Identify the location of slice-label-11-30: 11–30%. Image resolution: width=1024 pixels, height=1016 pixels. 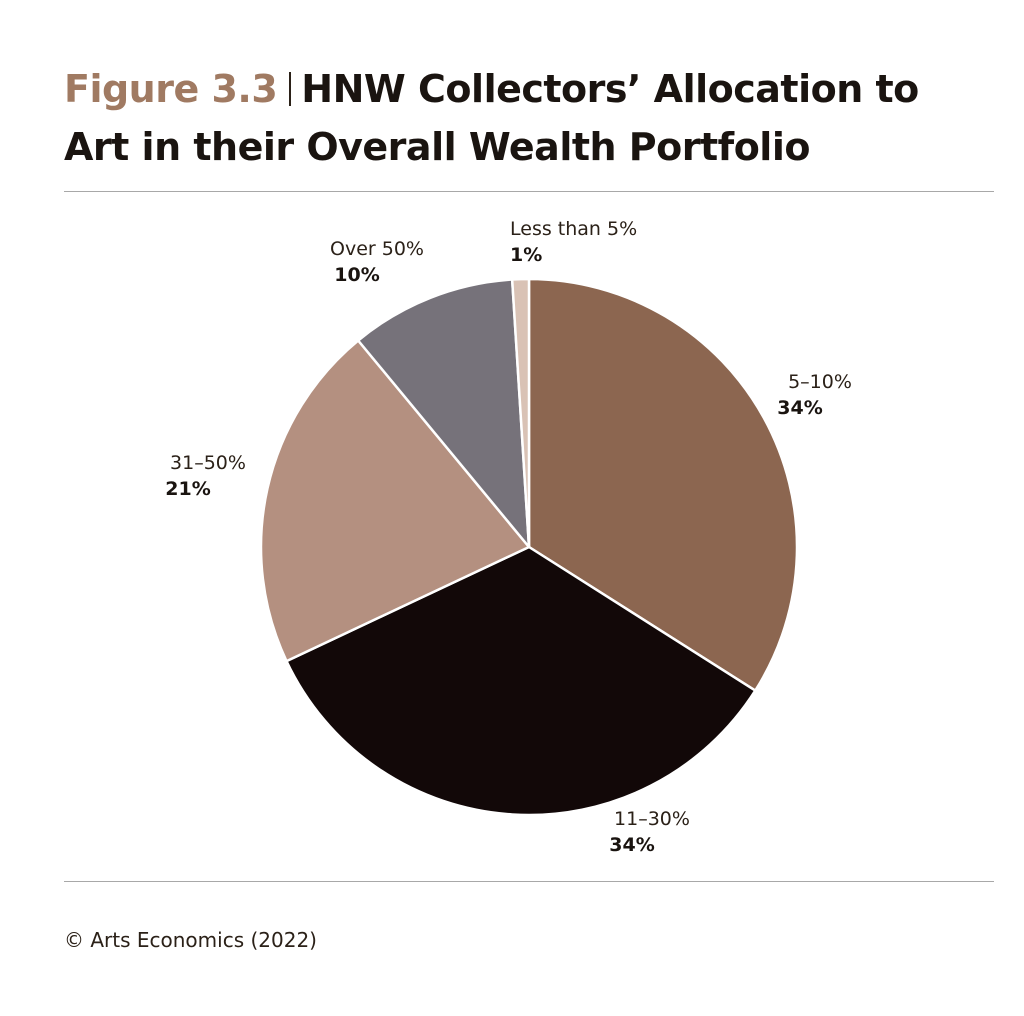
(652, 819).